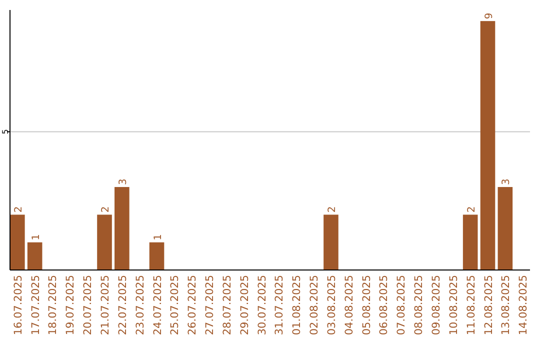 The height and width of the screenshot is (340, 540). What do you see at coordinates (402, 305) in the screenshot?
I see `x-tick-label: 07.08.2025` at bounding box center [402, 305].